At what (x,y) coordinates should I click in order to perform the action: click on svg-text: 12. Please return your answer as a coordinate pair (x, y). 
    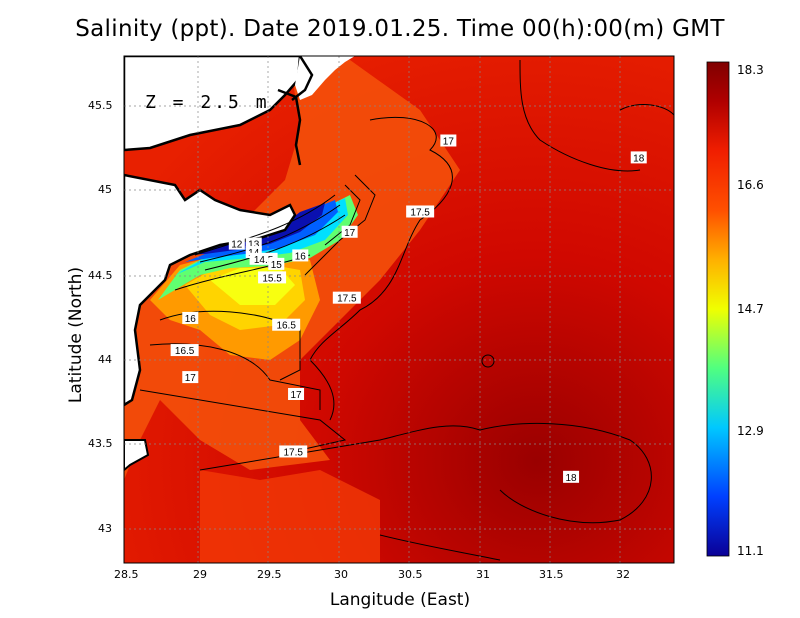
    Looking at the image, I should click on (237, 245).